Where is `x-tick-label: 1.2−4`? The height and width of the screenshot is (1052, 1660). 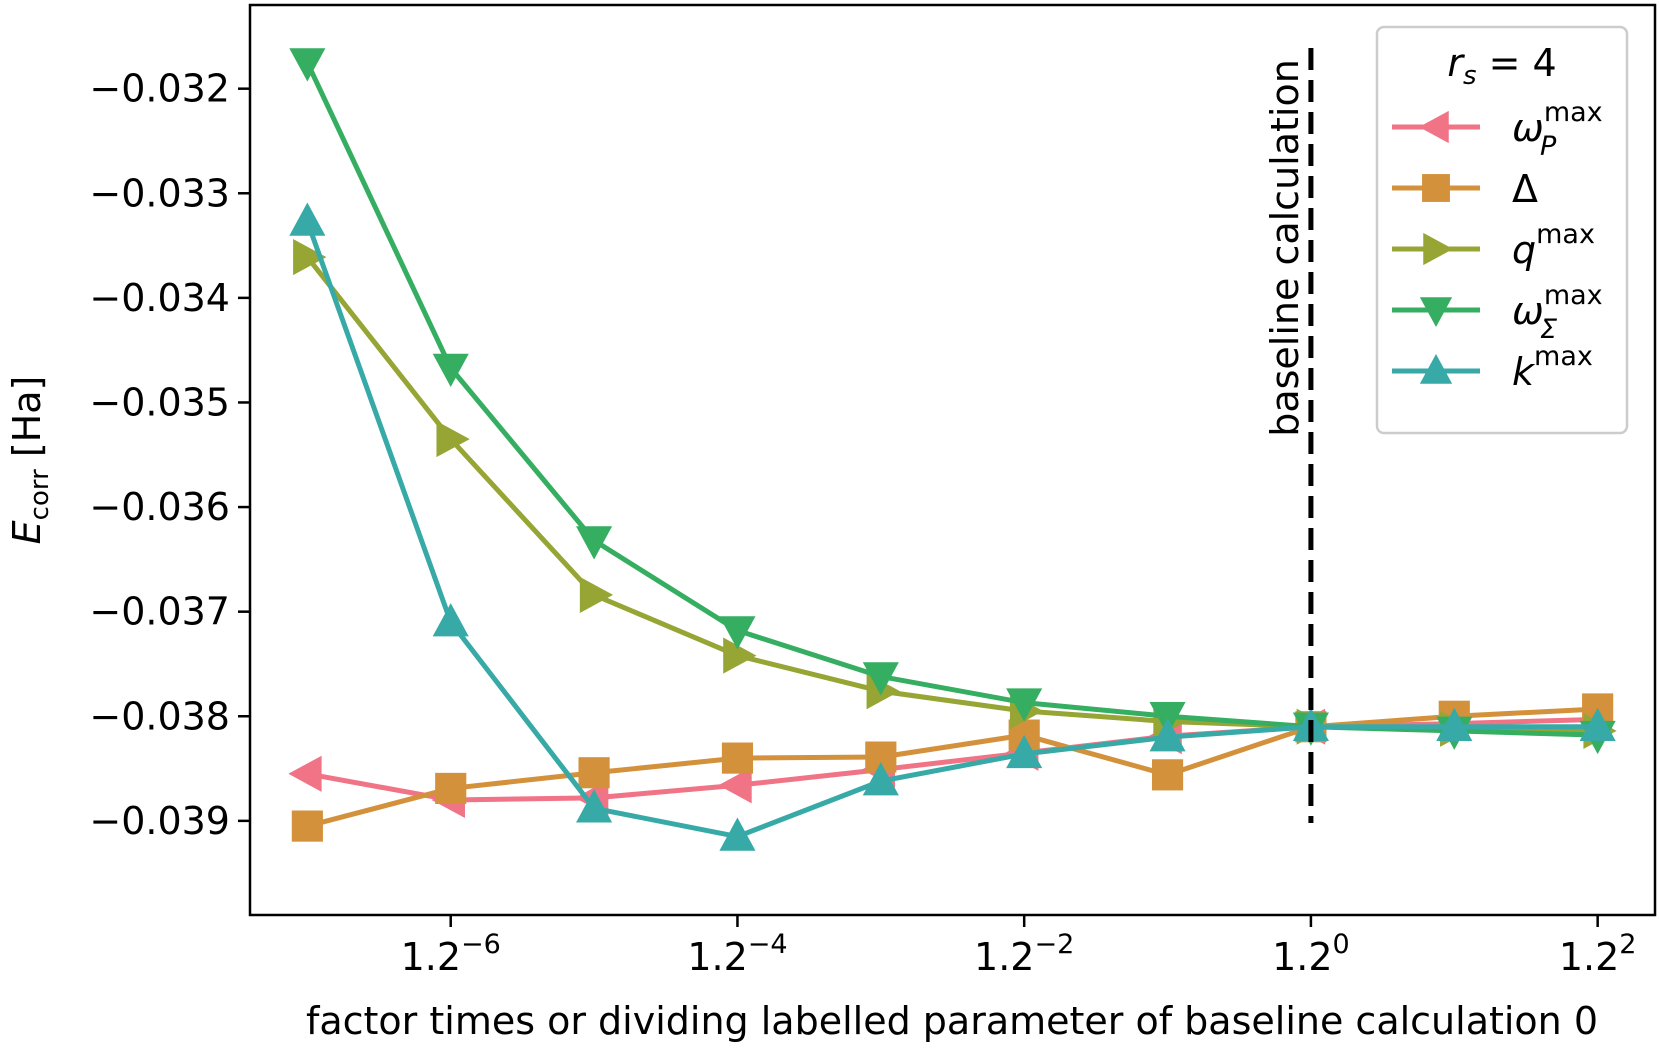
x-tick-label: 1.2−4 is located at coordinates (737, 954).